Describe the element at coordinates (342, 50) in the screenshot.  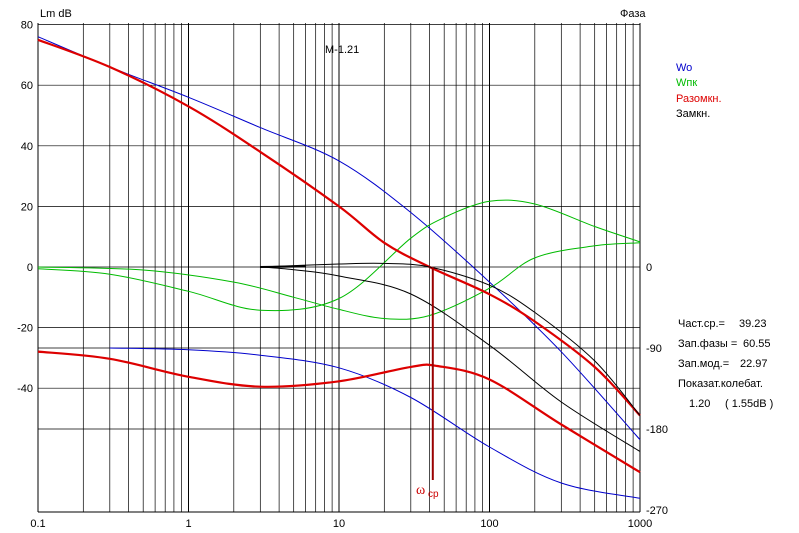
I see `annotation-top: M-1.21` at that location.